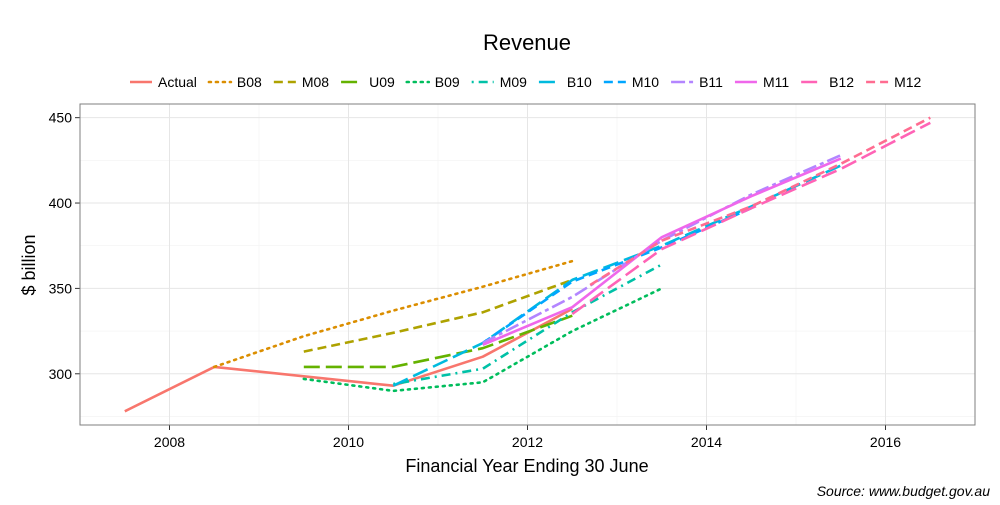  I want to click on legend-label: B11, so click(711, 82).